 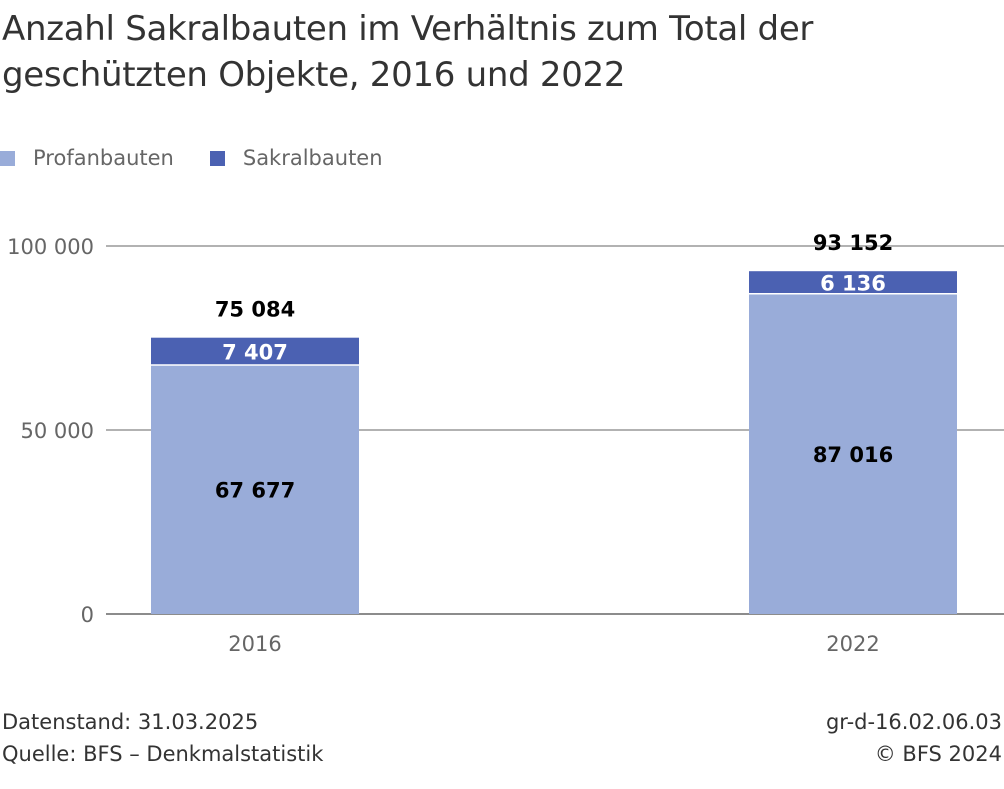 I want to click on data-label-sakralbauten-2022: 6 136, so click(x=853, y=283).